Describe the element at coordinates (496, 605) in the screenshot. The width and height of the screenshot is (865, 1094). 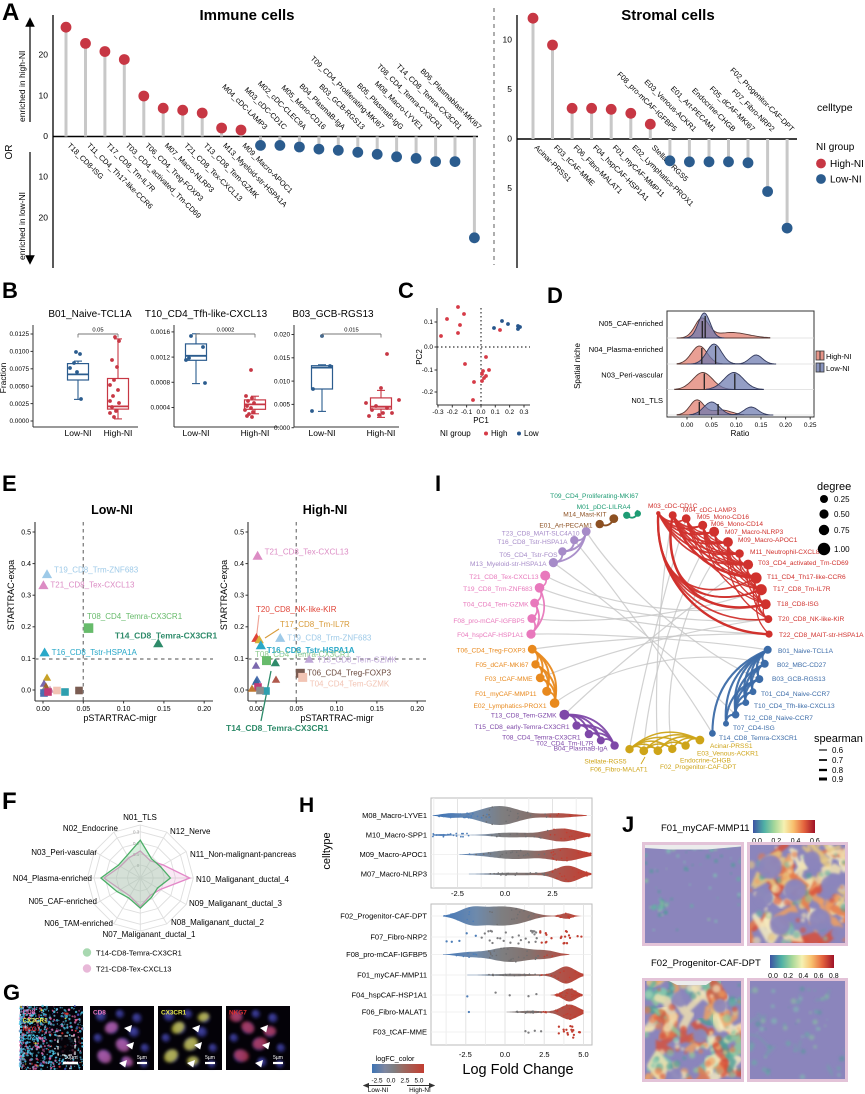
I see `svg-text: T04_CD4_Tem-GZMK` at that location.